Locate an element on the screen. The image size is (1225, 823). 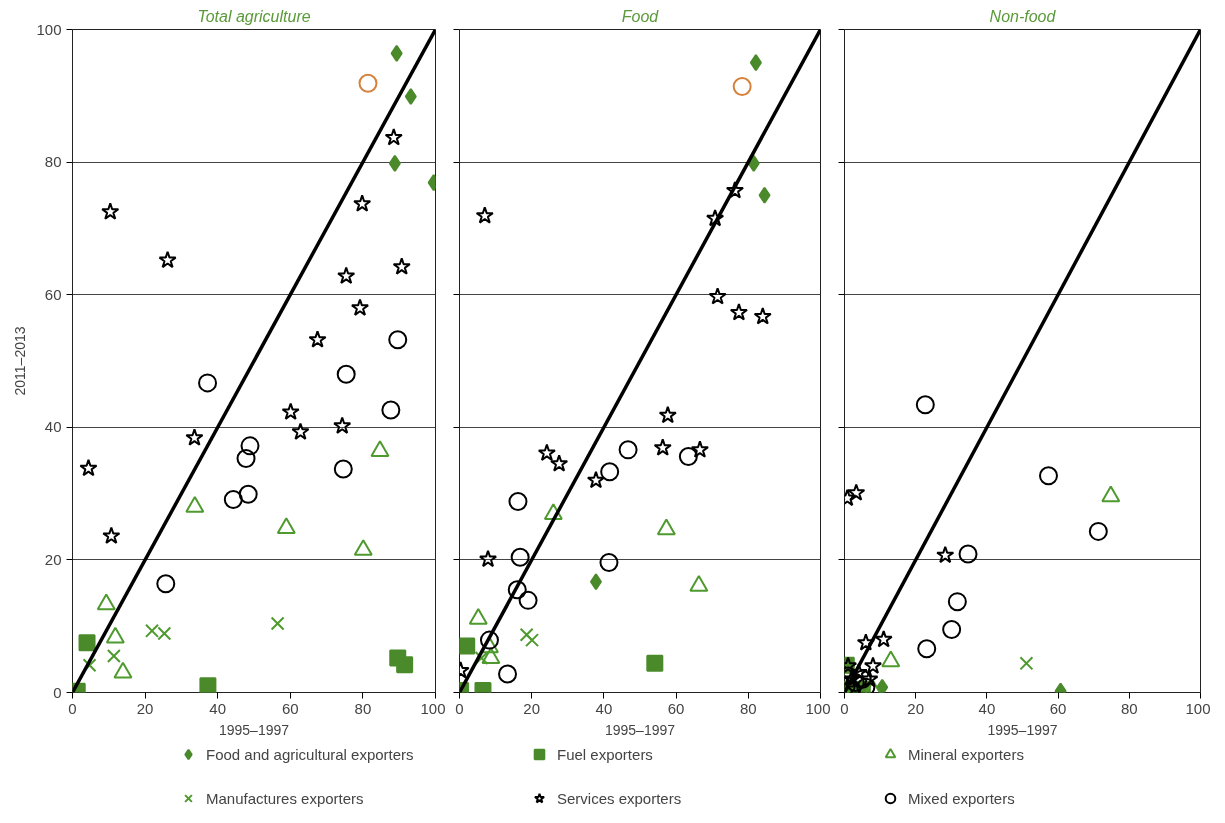
y-tick-label: 100 is located at coordinates (49, 29).